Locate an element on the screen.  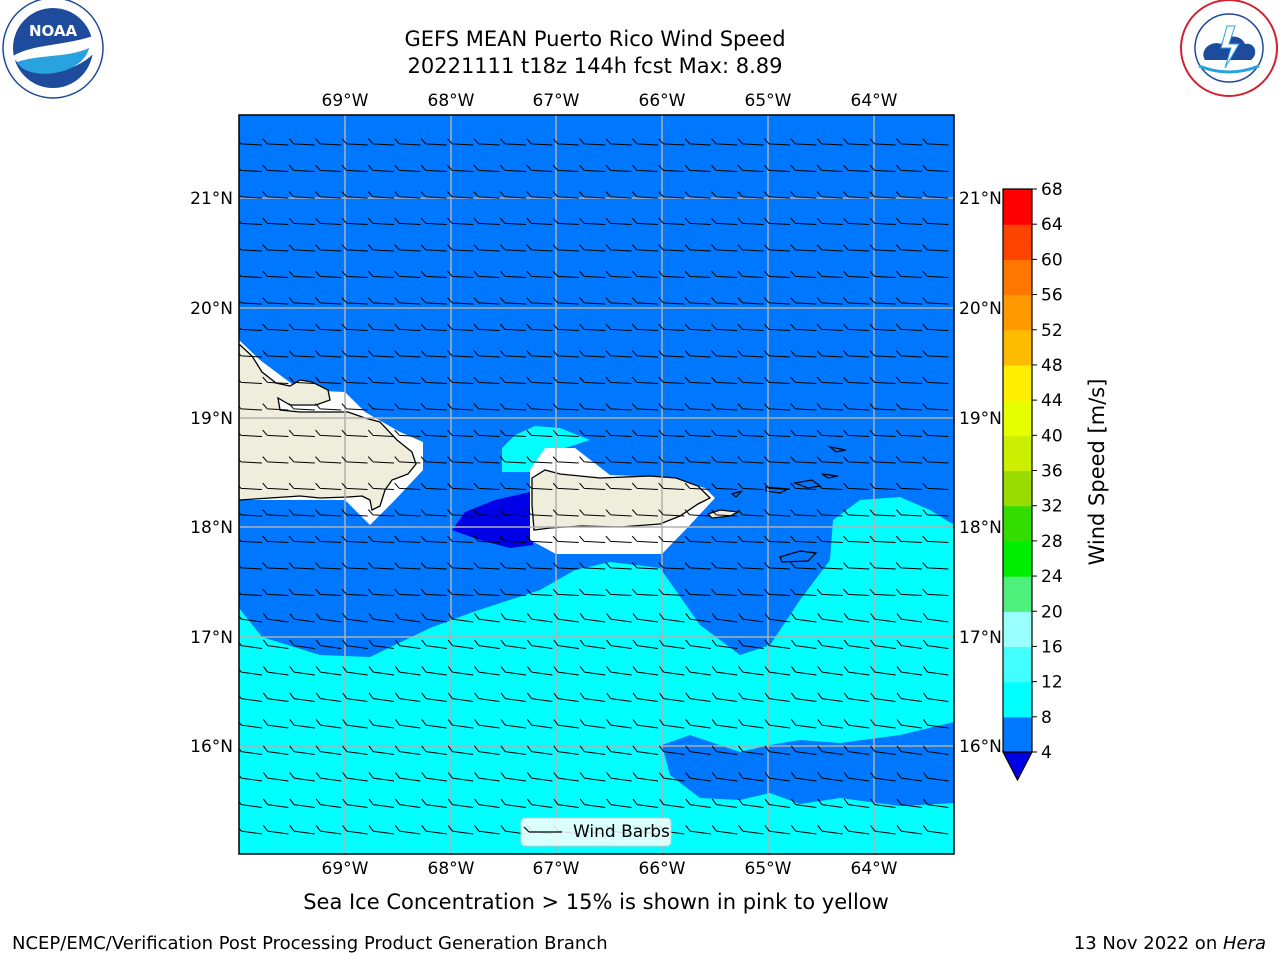
plot-subtitle: 20221111 t18z 144h fcst Max: 8.89 is located at coordinates (595, 66).